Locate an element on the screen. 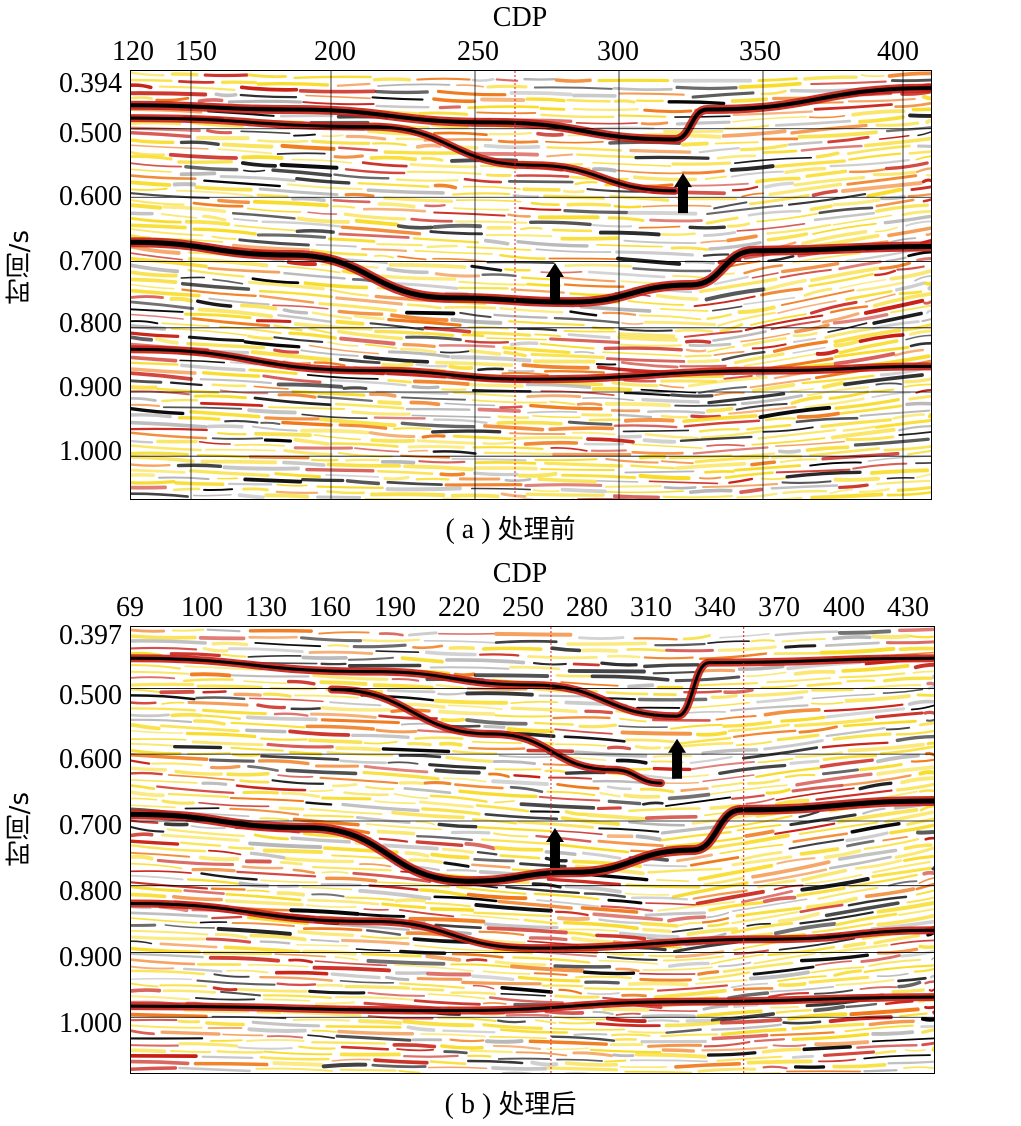  x-tick-label: 340 is located at coordinates (715, 607).